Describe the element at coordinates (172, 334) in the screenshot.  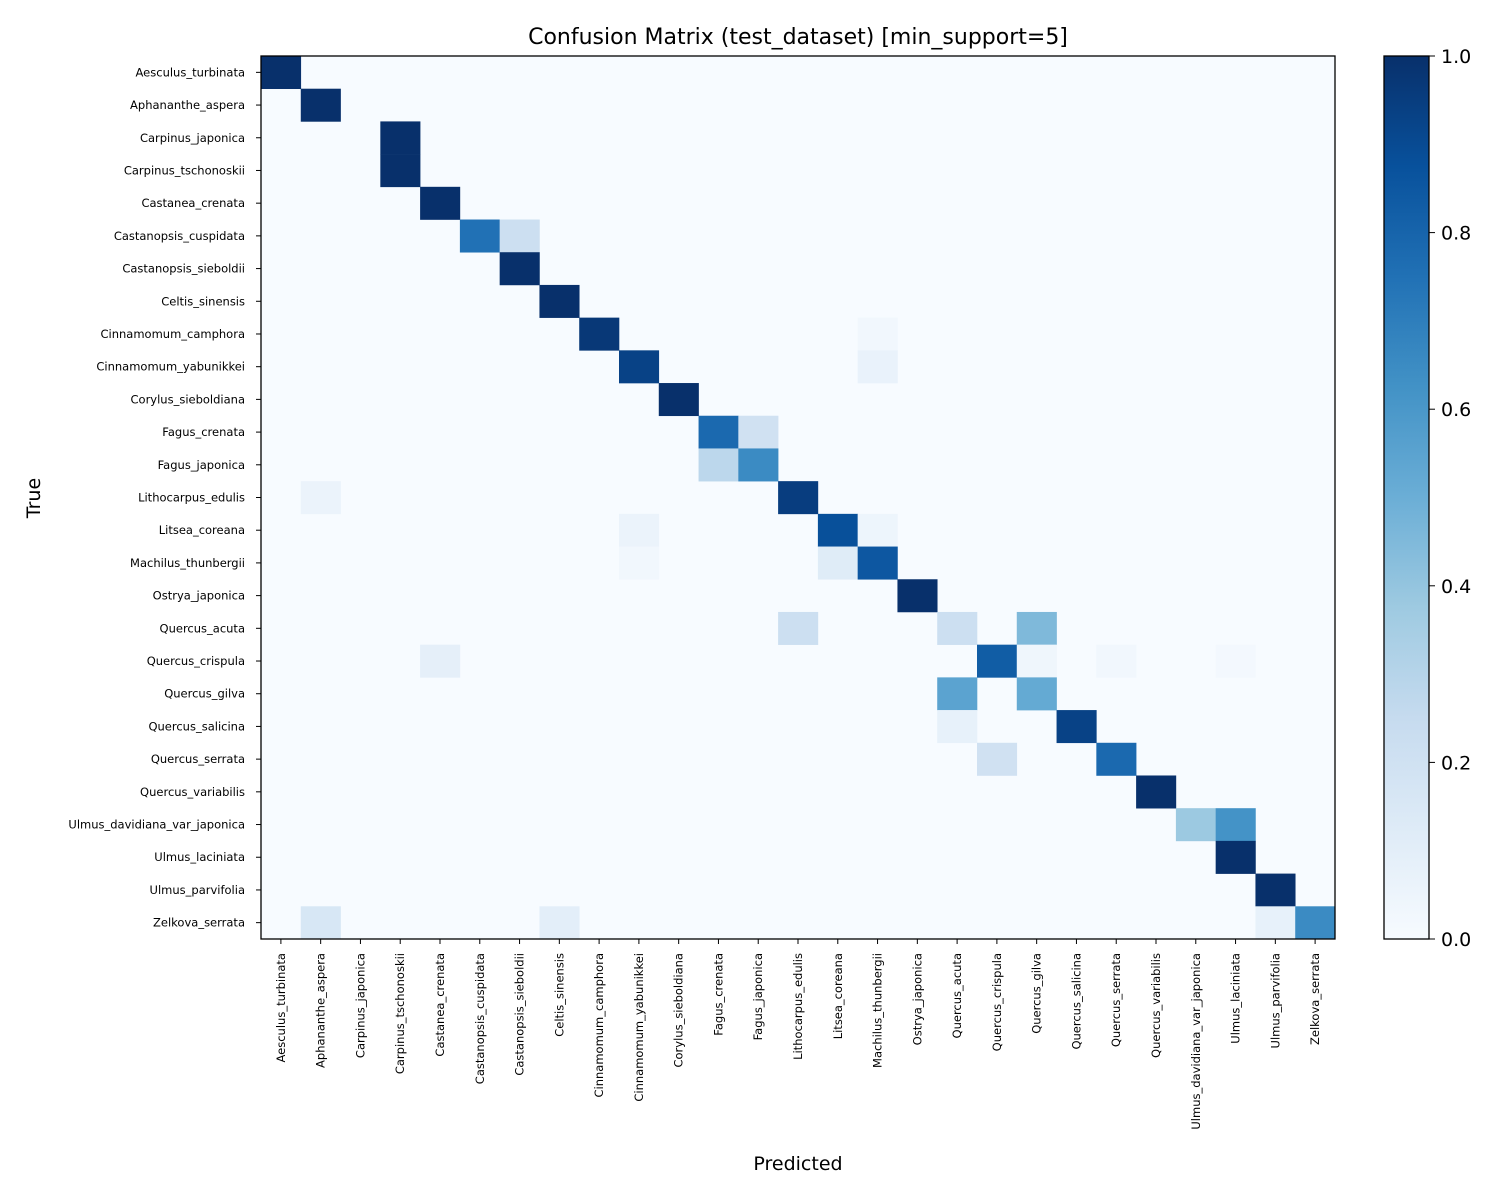
I see `y-tick-label: Cinnamomum_camphora` at that location.